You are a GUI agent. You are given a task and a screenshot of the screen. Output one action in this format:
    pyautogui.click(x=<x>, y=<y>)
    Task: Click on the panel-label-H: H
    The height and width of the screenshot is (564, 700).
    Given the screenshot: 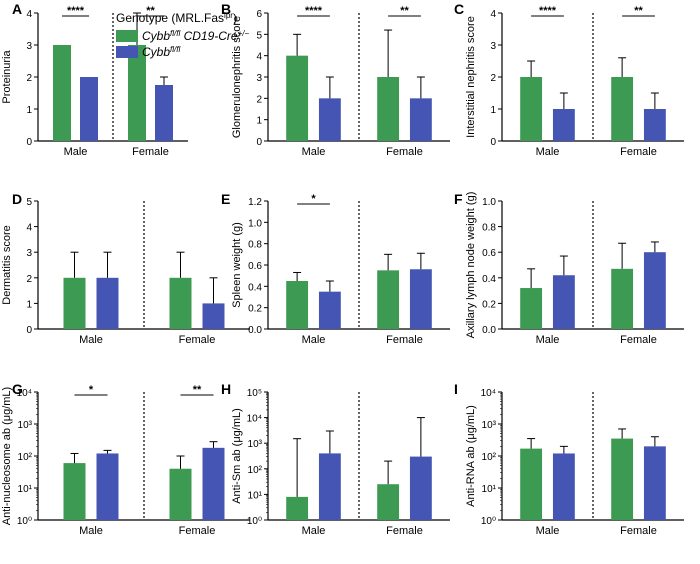 What is the action you would take?
    pyautogui.click(x=226, y=389)
    